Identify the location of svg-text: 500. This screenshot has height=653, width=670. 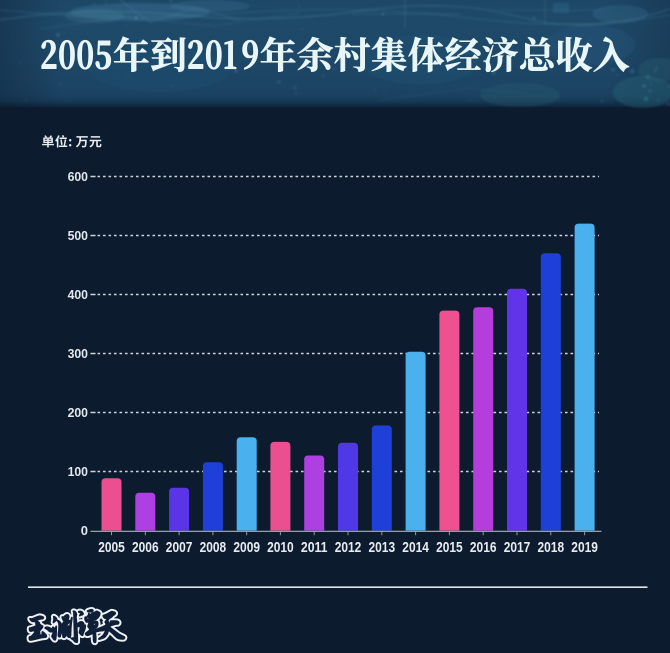
(78, 235).